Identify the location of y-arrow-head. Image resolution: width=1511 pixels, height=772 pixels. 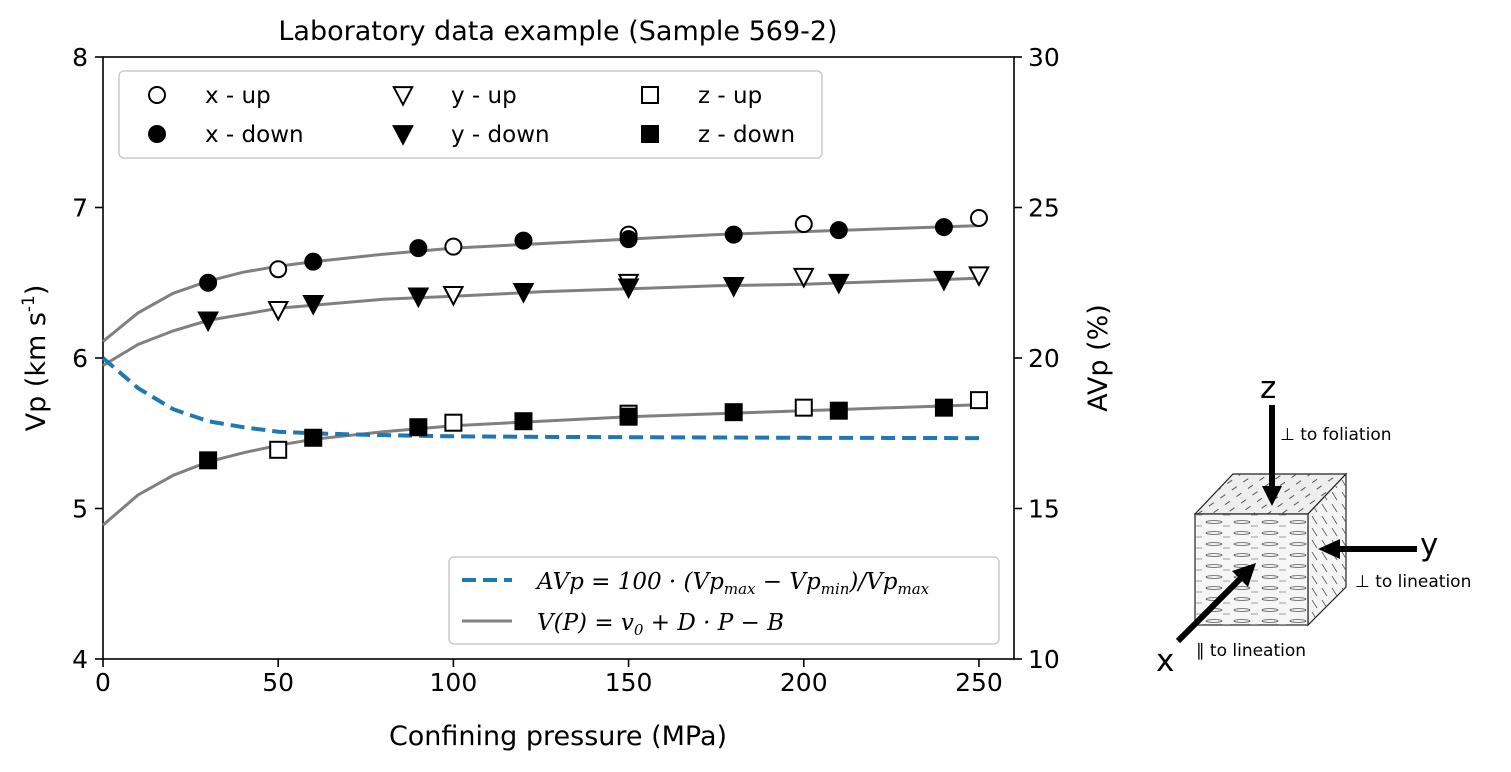
(1329, 549).